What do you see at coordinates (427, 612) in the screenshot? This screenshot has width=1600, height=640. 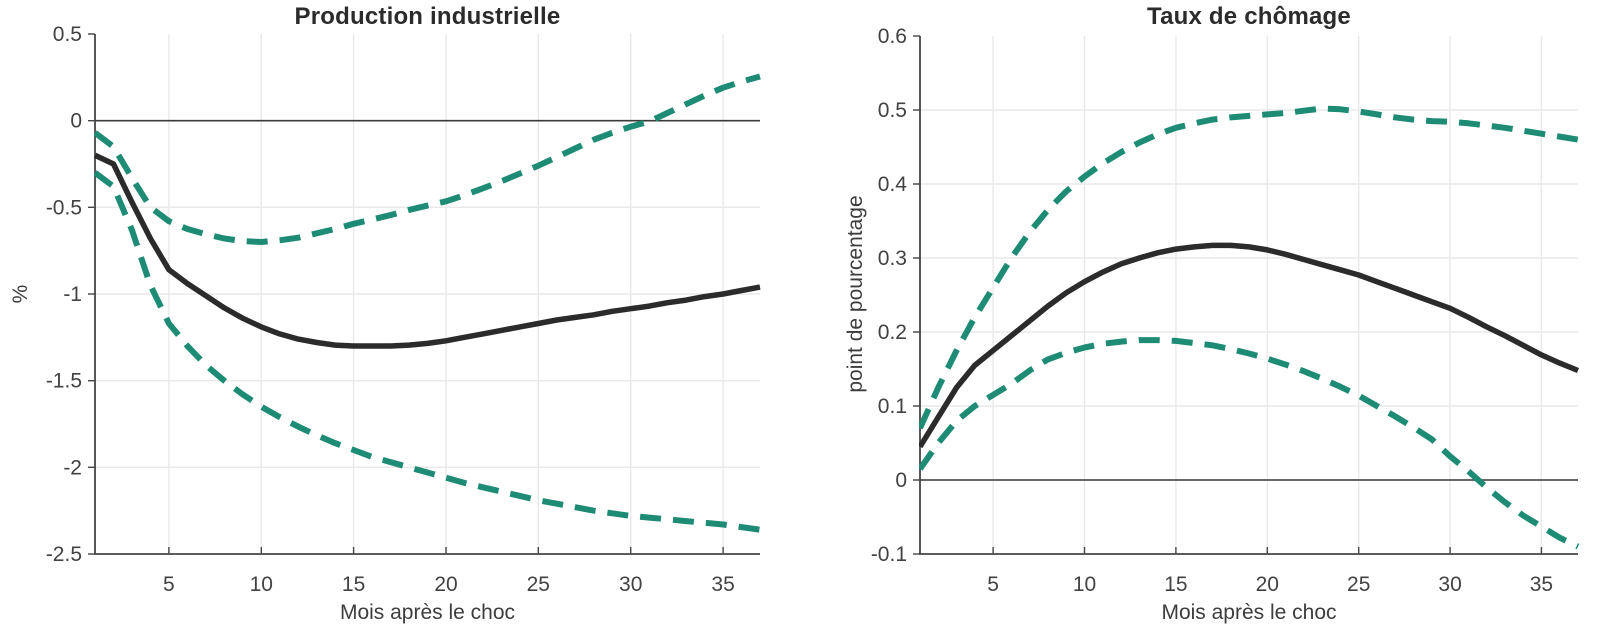 I see `left-x-axis-label: Mois après le choc` at bounding box center [427, 612].